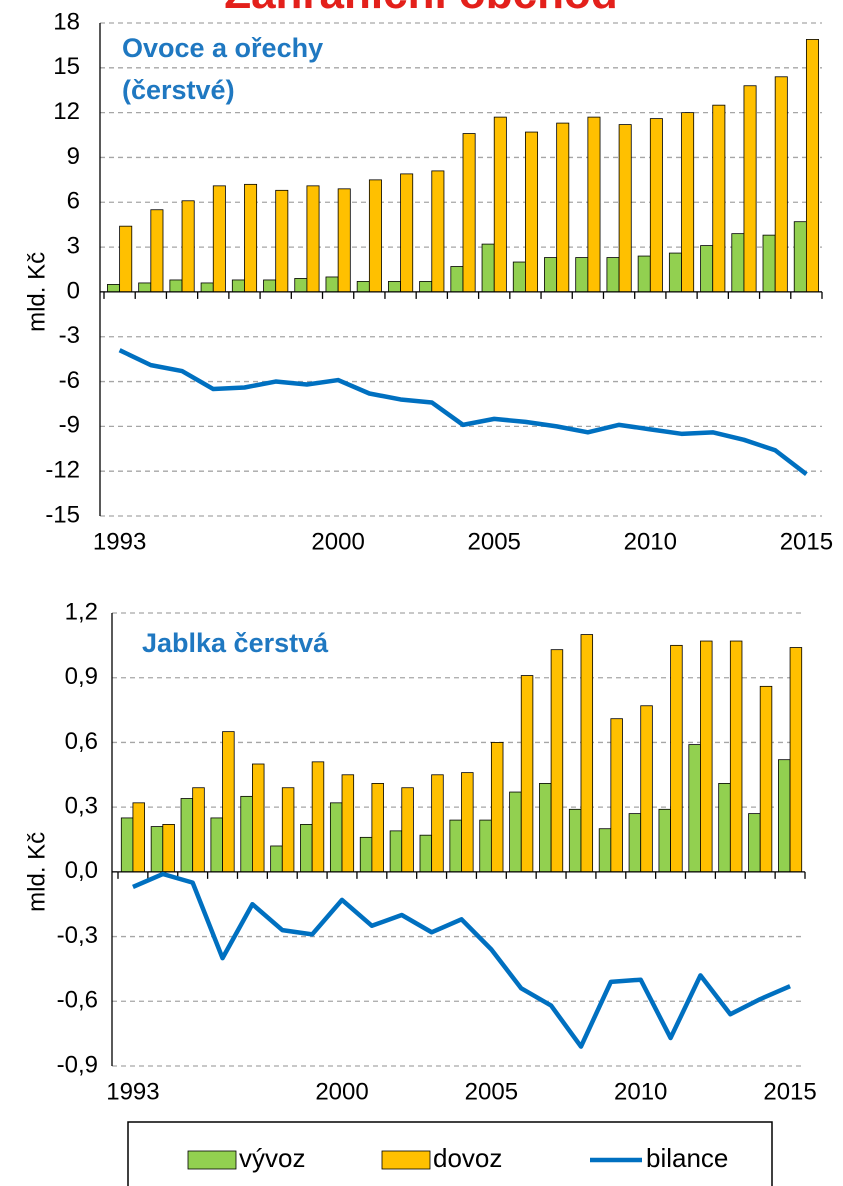 The height and width of the screenshot is (1186, 843). I want to click on y-tick-label: 12, so click(66, 111).